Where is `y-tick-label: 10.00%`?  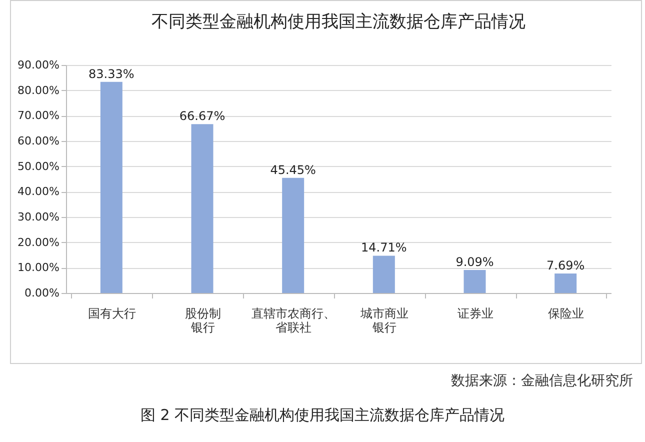 y-tick-label: 10.00% is located at coordinates (39, 267).